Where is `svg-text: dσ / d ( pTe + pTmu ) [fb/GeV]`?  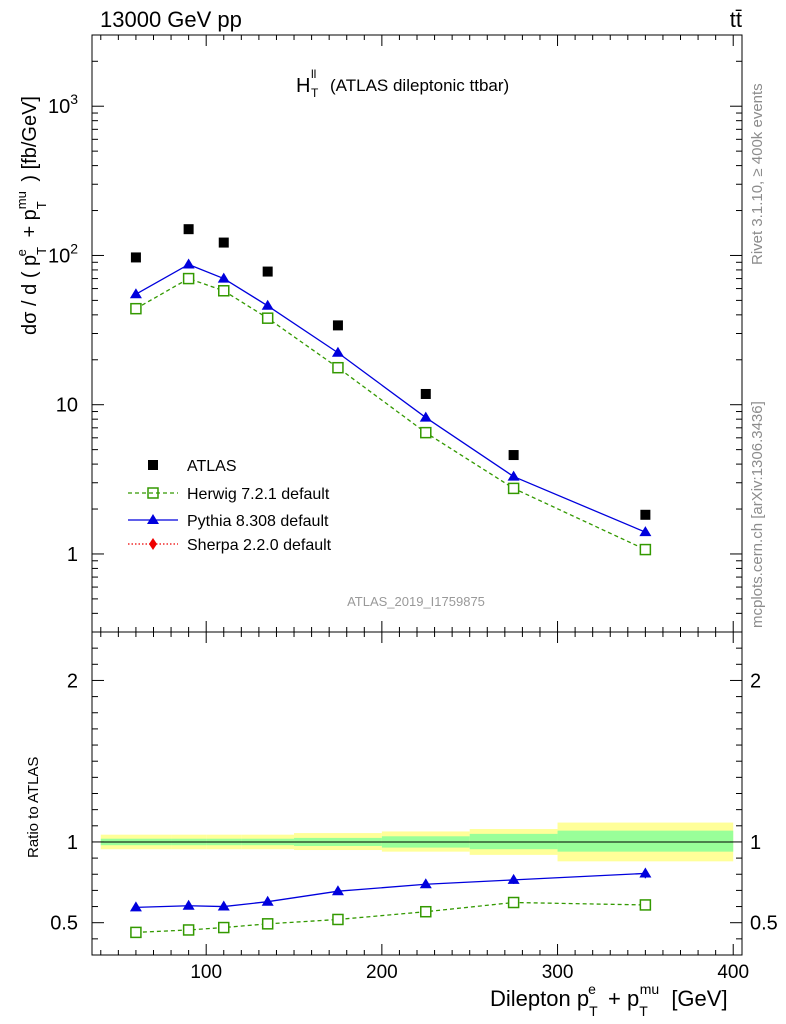
svg-text: dσ / d ( pTe + pTmu ) [fb/GeV] is located at coordinates (31, 215).